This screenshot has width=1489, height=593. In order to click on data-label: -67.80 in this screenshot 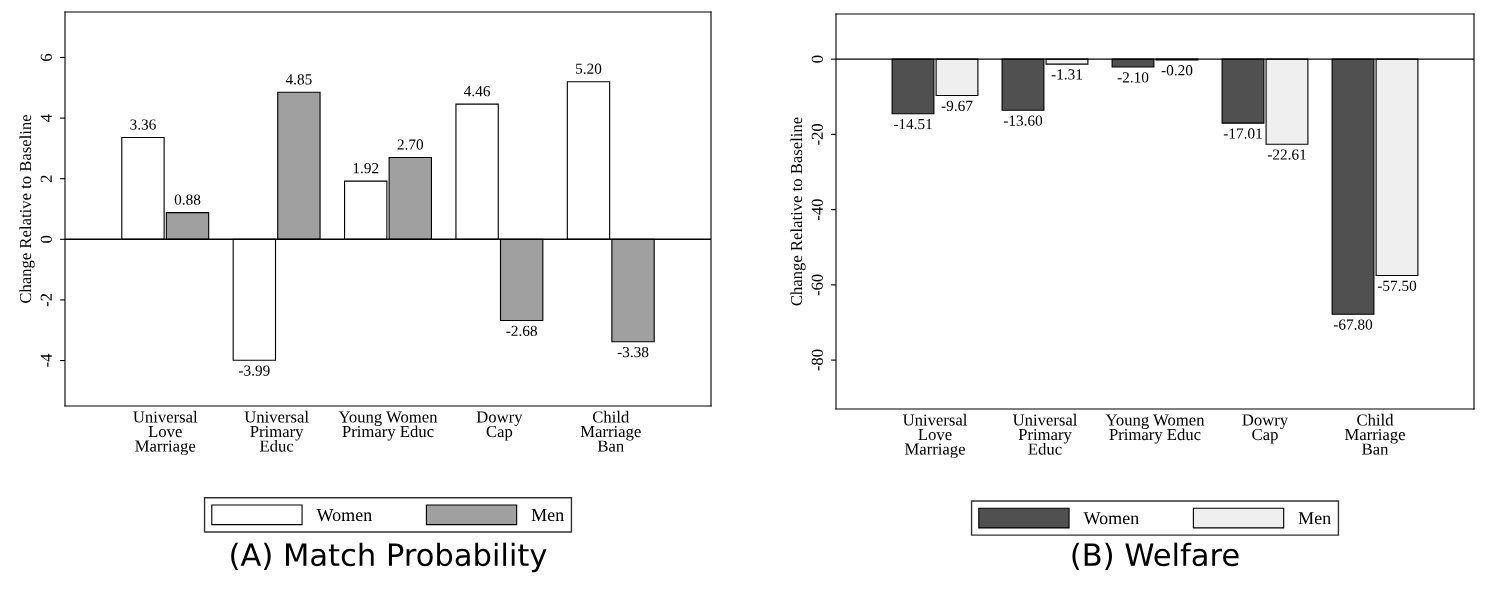, I will do `click(1353, 324)`.